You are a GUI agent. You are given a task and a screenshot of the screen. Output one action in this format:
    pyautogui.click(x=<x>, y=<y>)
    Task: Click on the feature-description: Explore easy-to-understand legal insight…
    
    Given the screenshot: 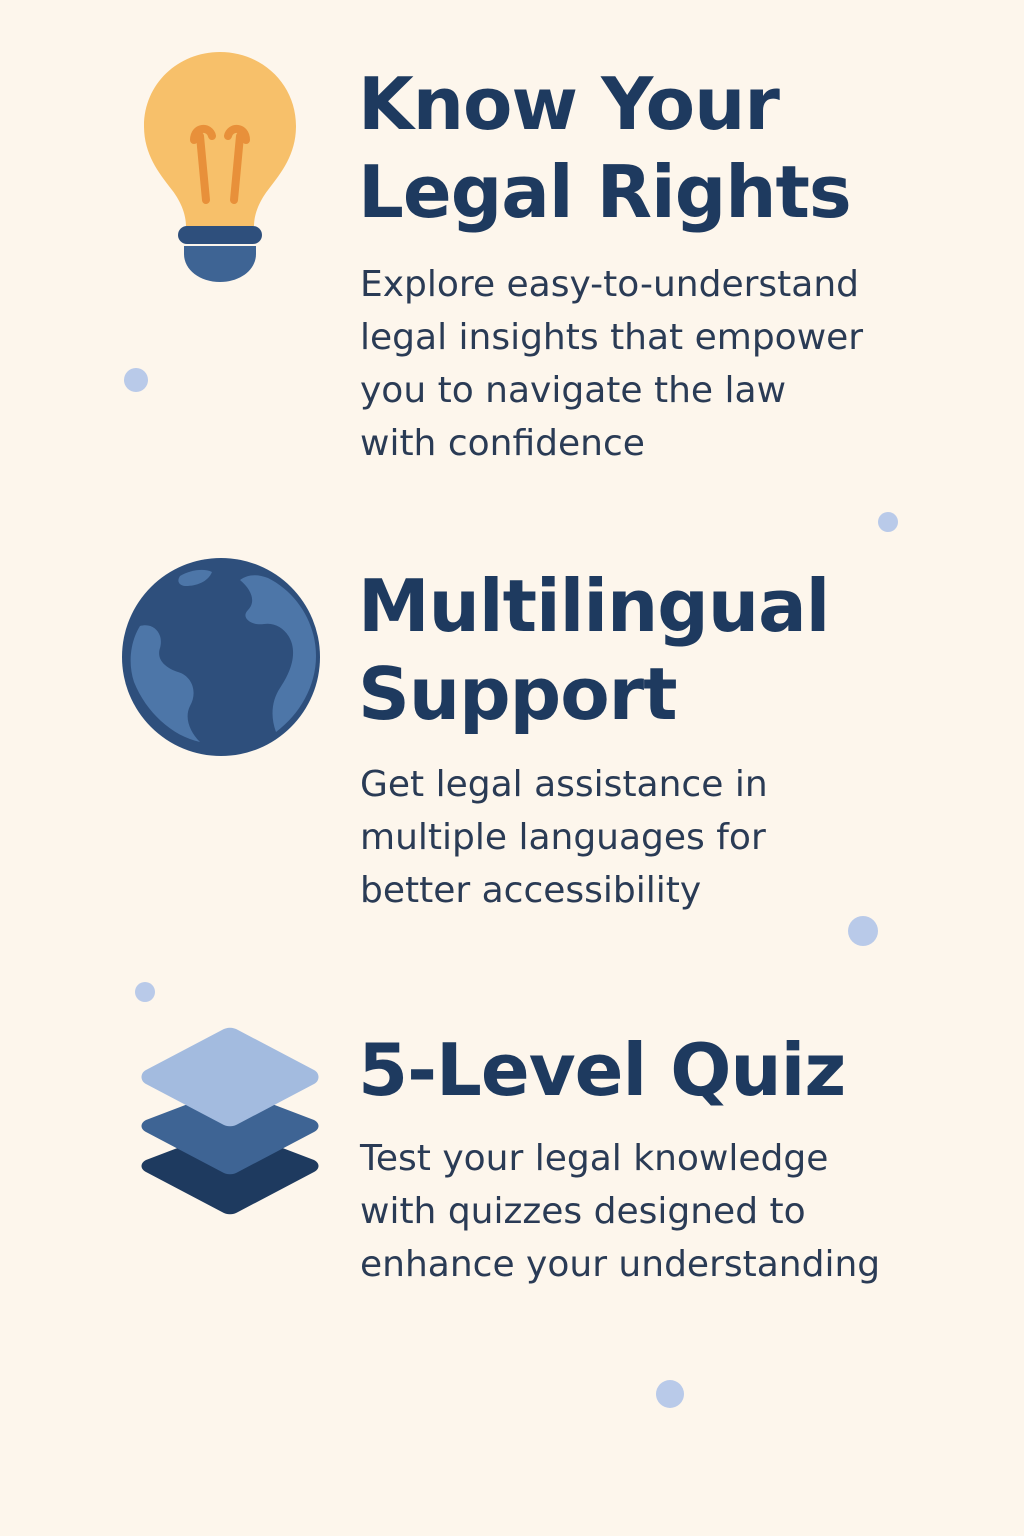 What is the action you would take?
    pyautogui.click(x=670, y=364)
    